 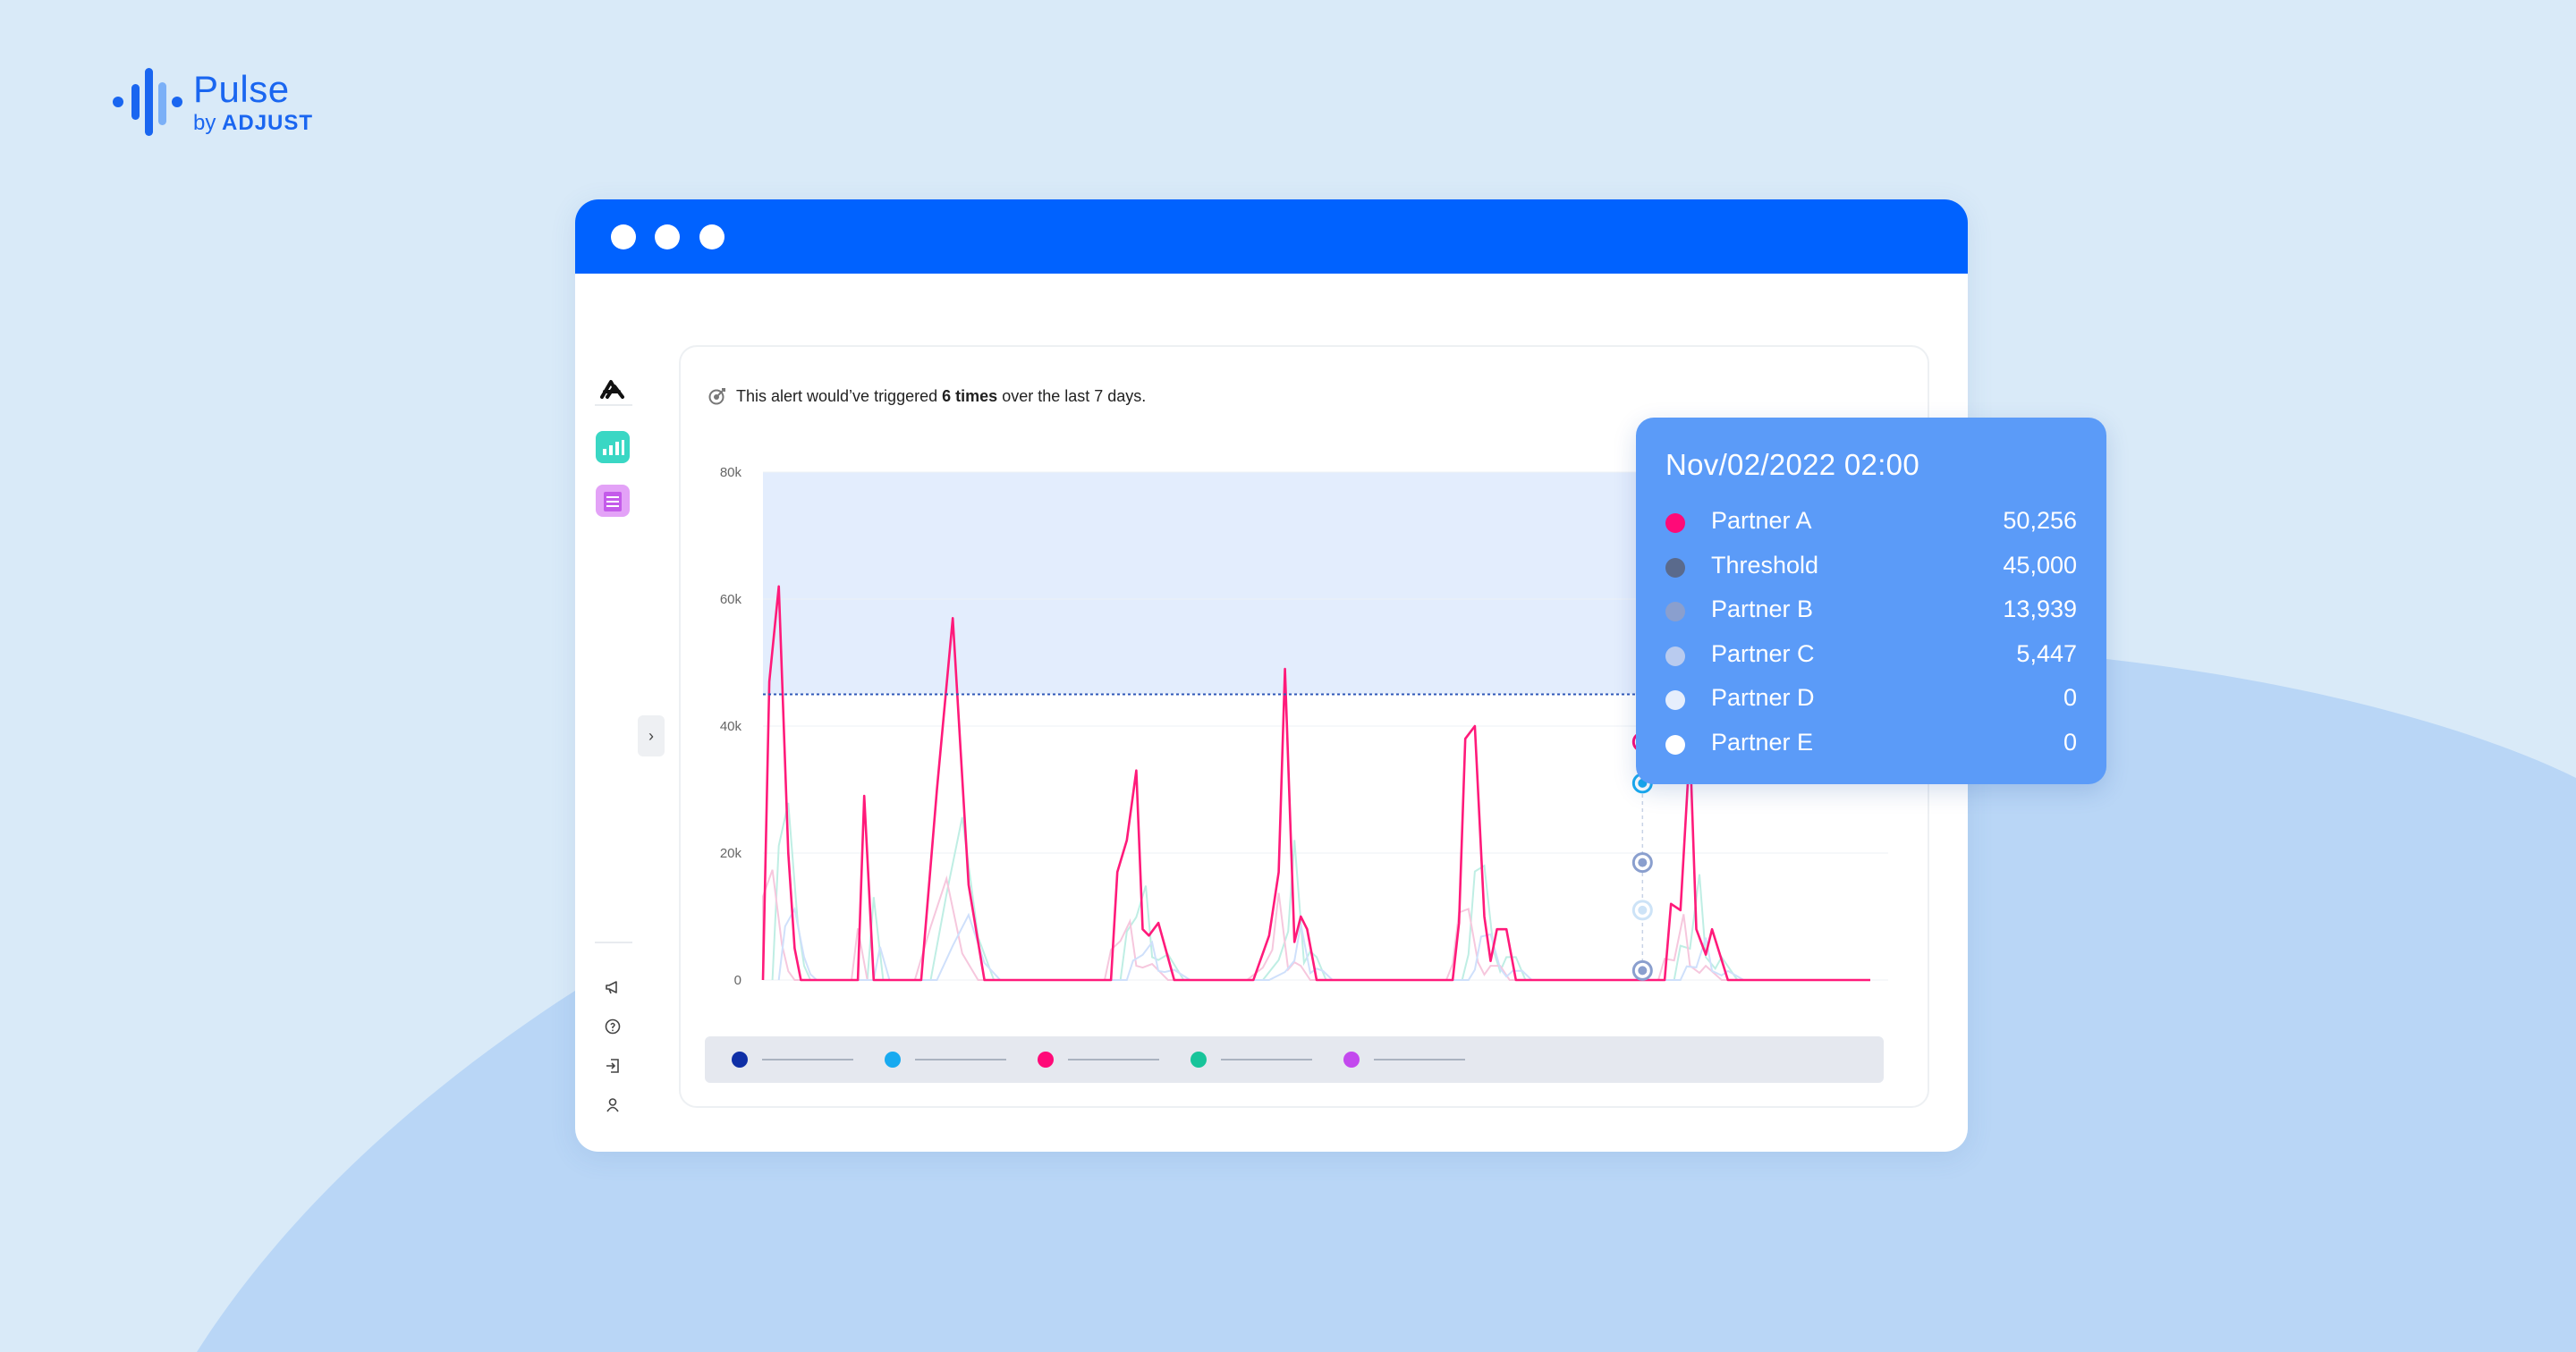 I want to click on tooltip-title: Nov/02/2022 02:00, so click(x=1792, y=464).